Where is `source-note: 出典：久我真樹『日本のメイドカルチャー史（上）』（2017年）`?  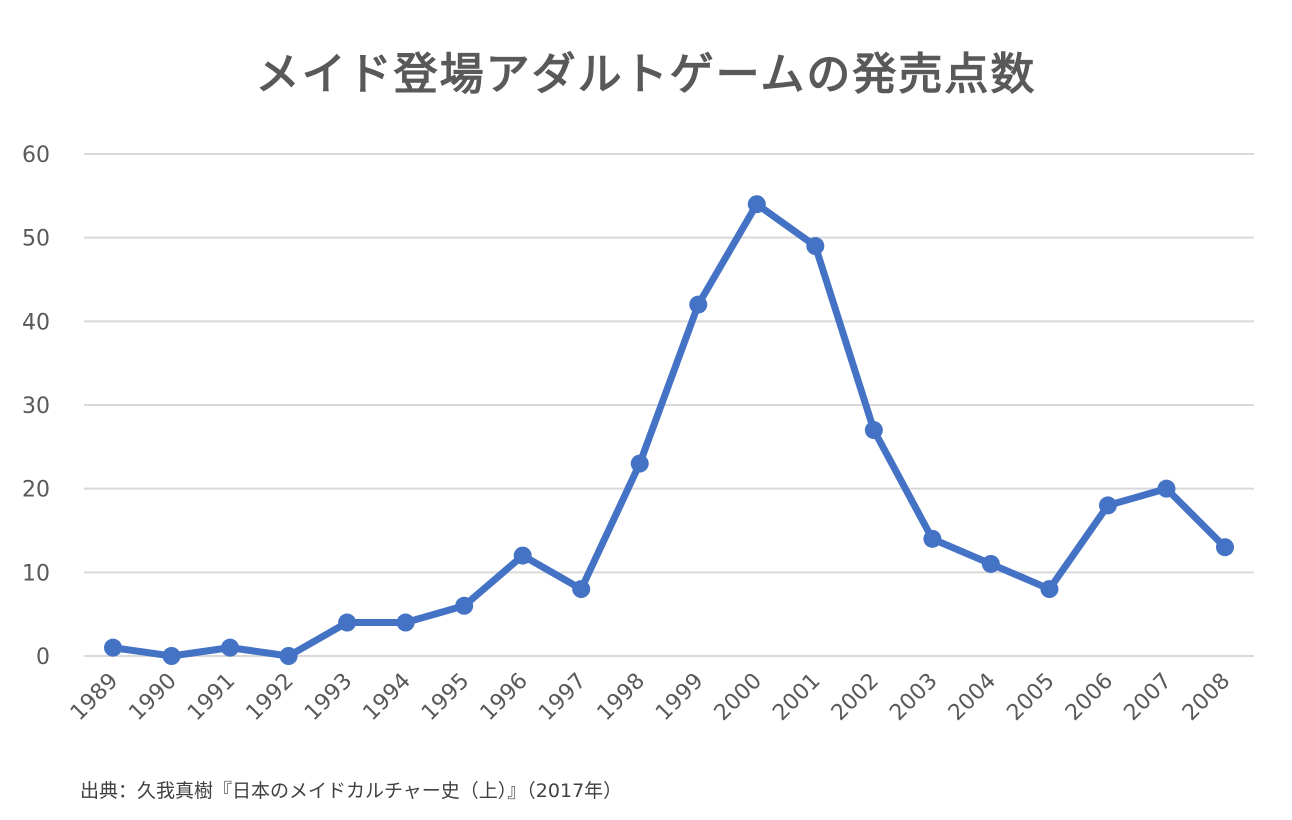 source-note: 出典：久我真樹『日本のメイドカルチャー史（上）』（2017年） is located at coordinates (351, 791).